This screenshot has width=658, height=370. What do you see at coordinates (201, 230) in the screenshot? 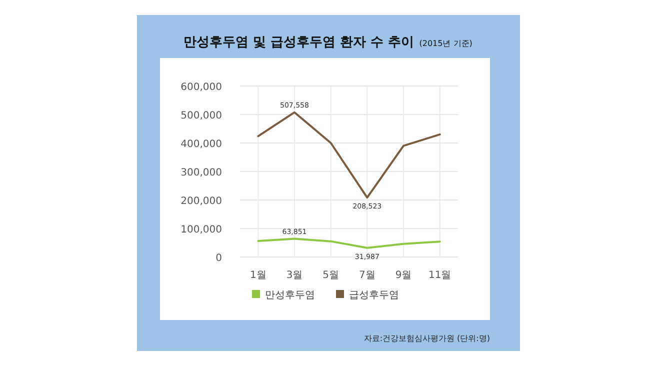
I see `y-tick-label: 100,000` at bounding box center [201, 230].